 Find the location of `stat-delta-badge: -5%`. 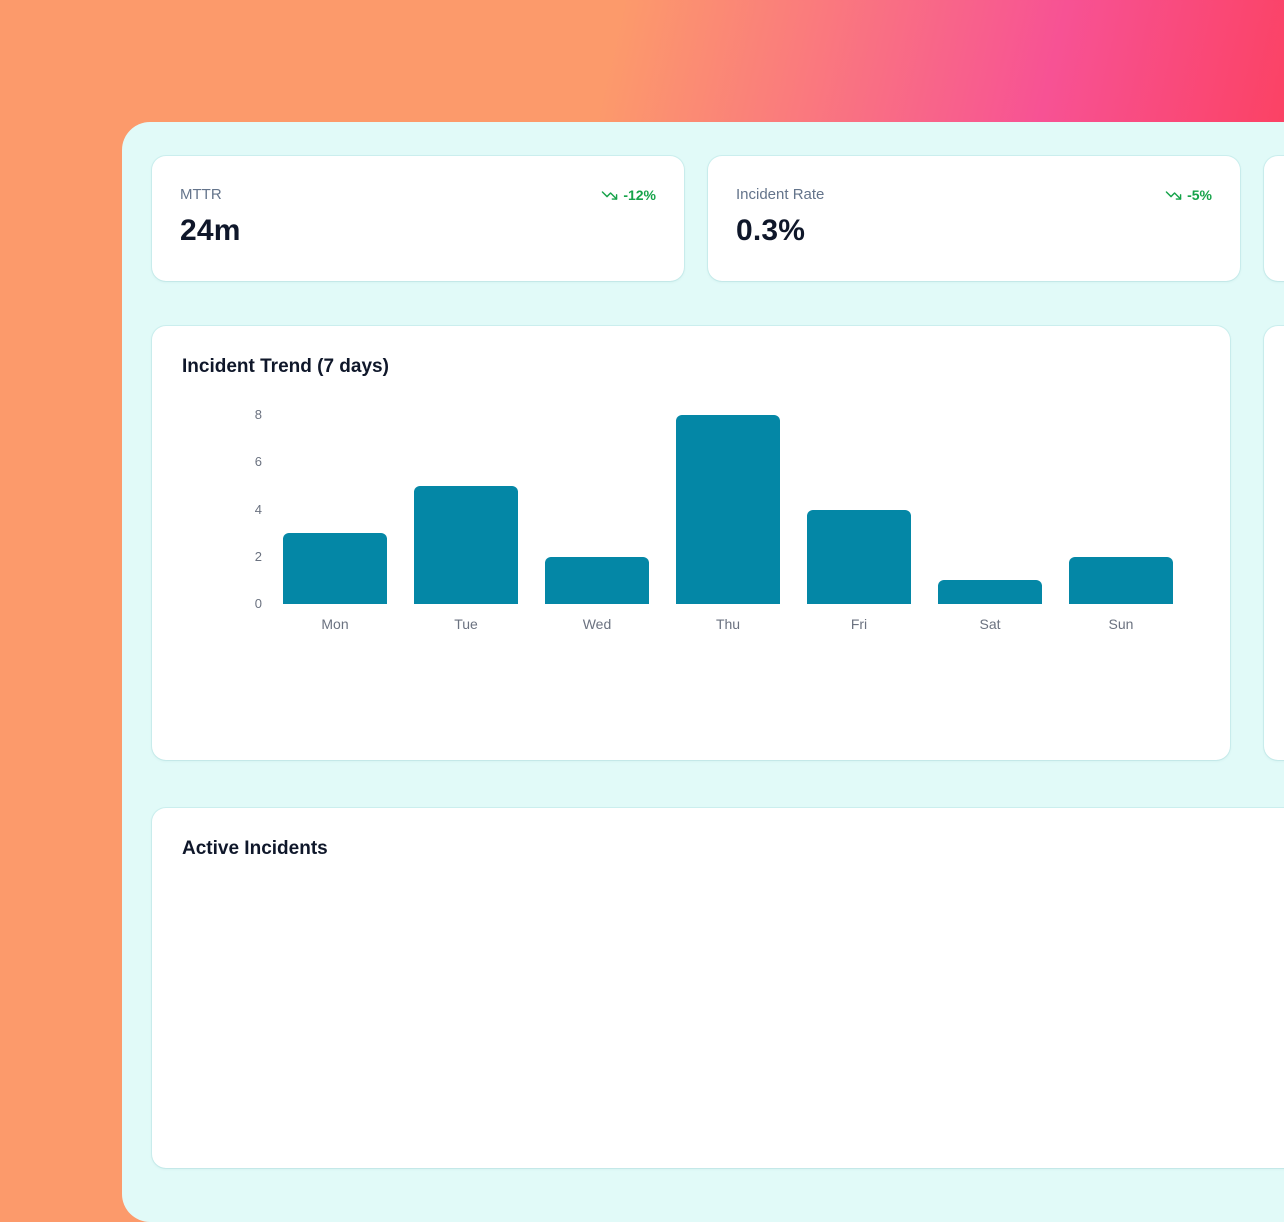

stat-delta-badge: -5% is located at coordinates (1188, 195).